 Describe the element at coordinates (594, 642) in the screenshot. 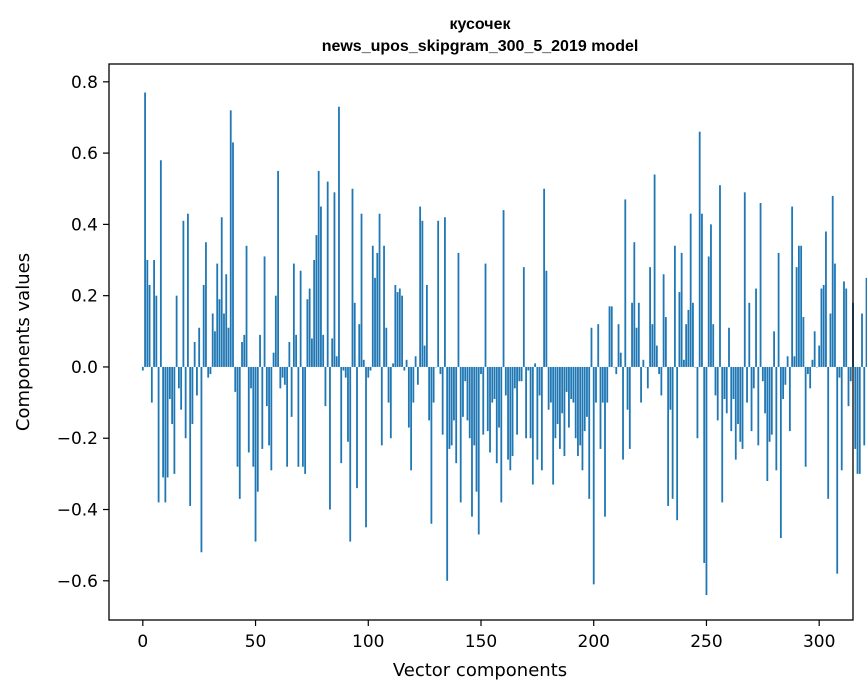

I see `x-tick-label: 200` at that location.